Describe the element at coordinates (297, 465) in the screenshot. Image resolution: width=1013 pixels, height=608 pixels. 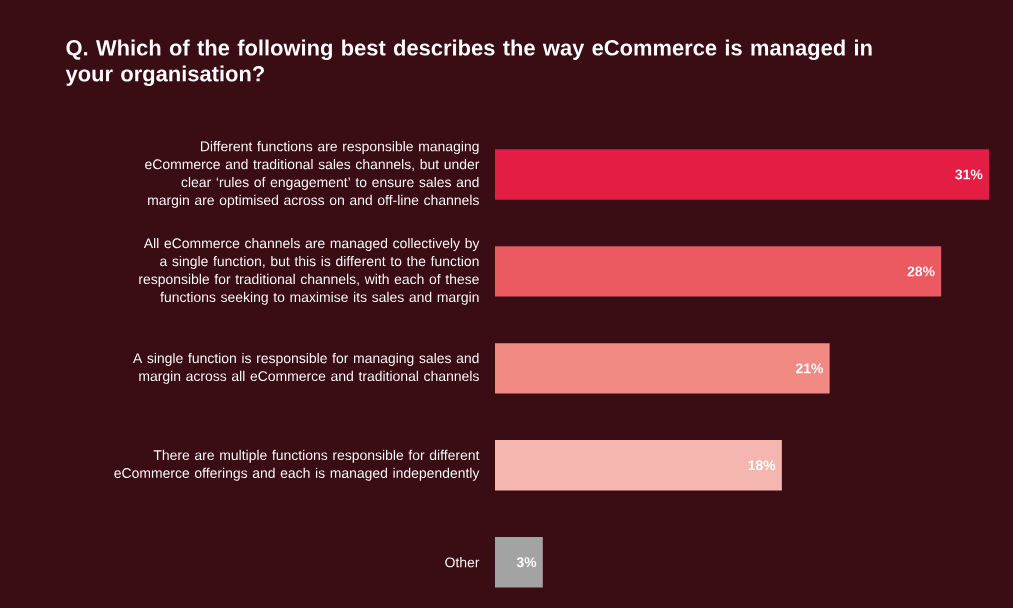
I see `y-tick-label: There are multiple functions responsible for different eCommerce offerings and each is managed independently` at that location.